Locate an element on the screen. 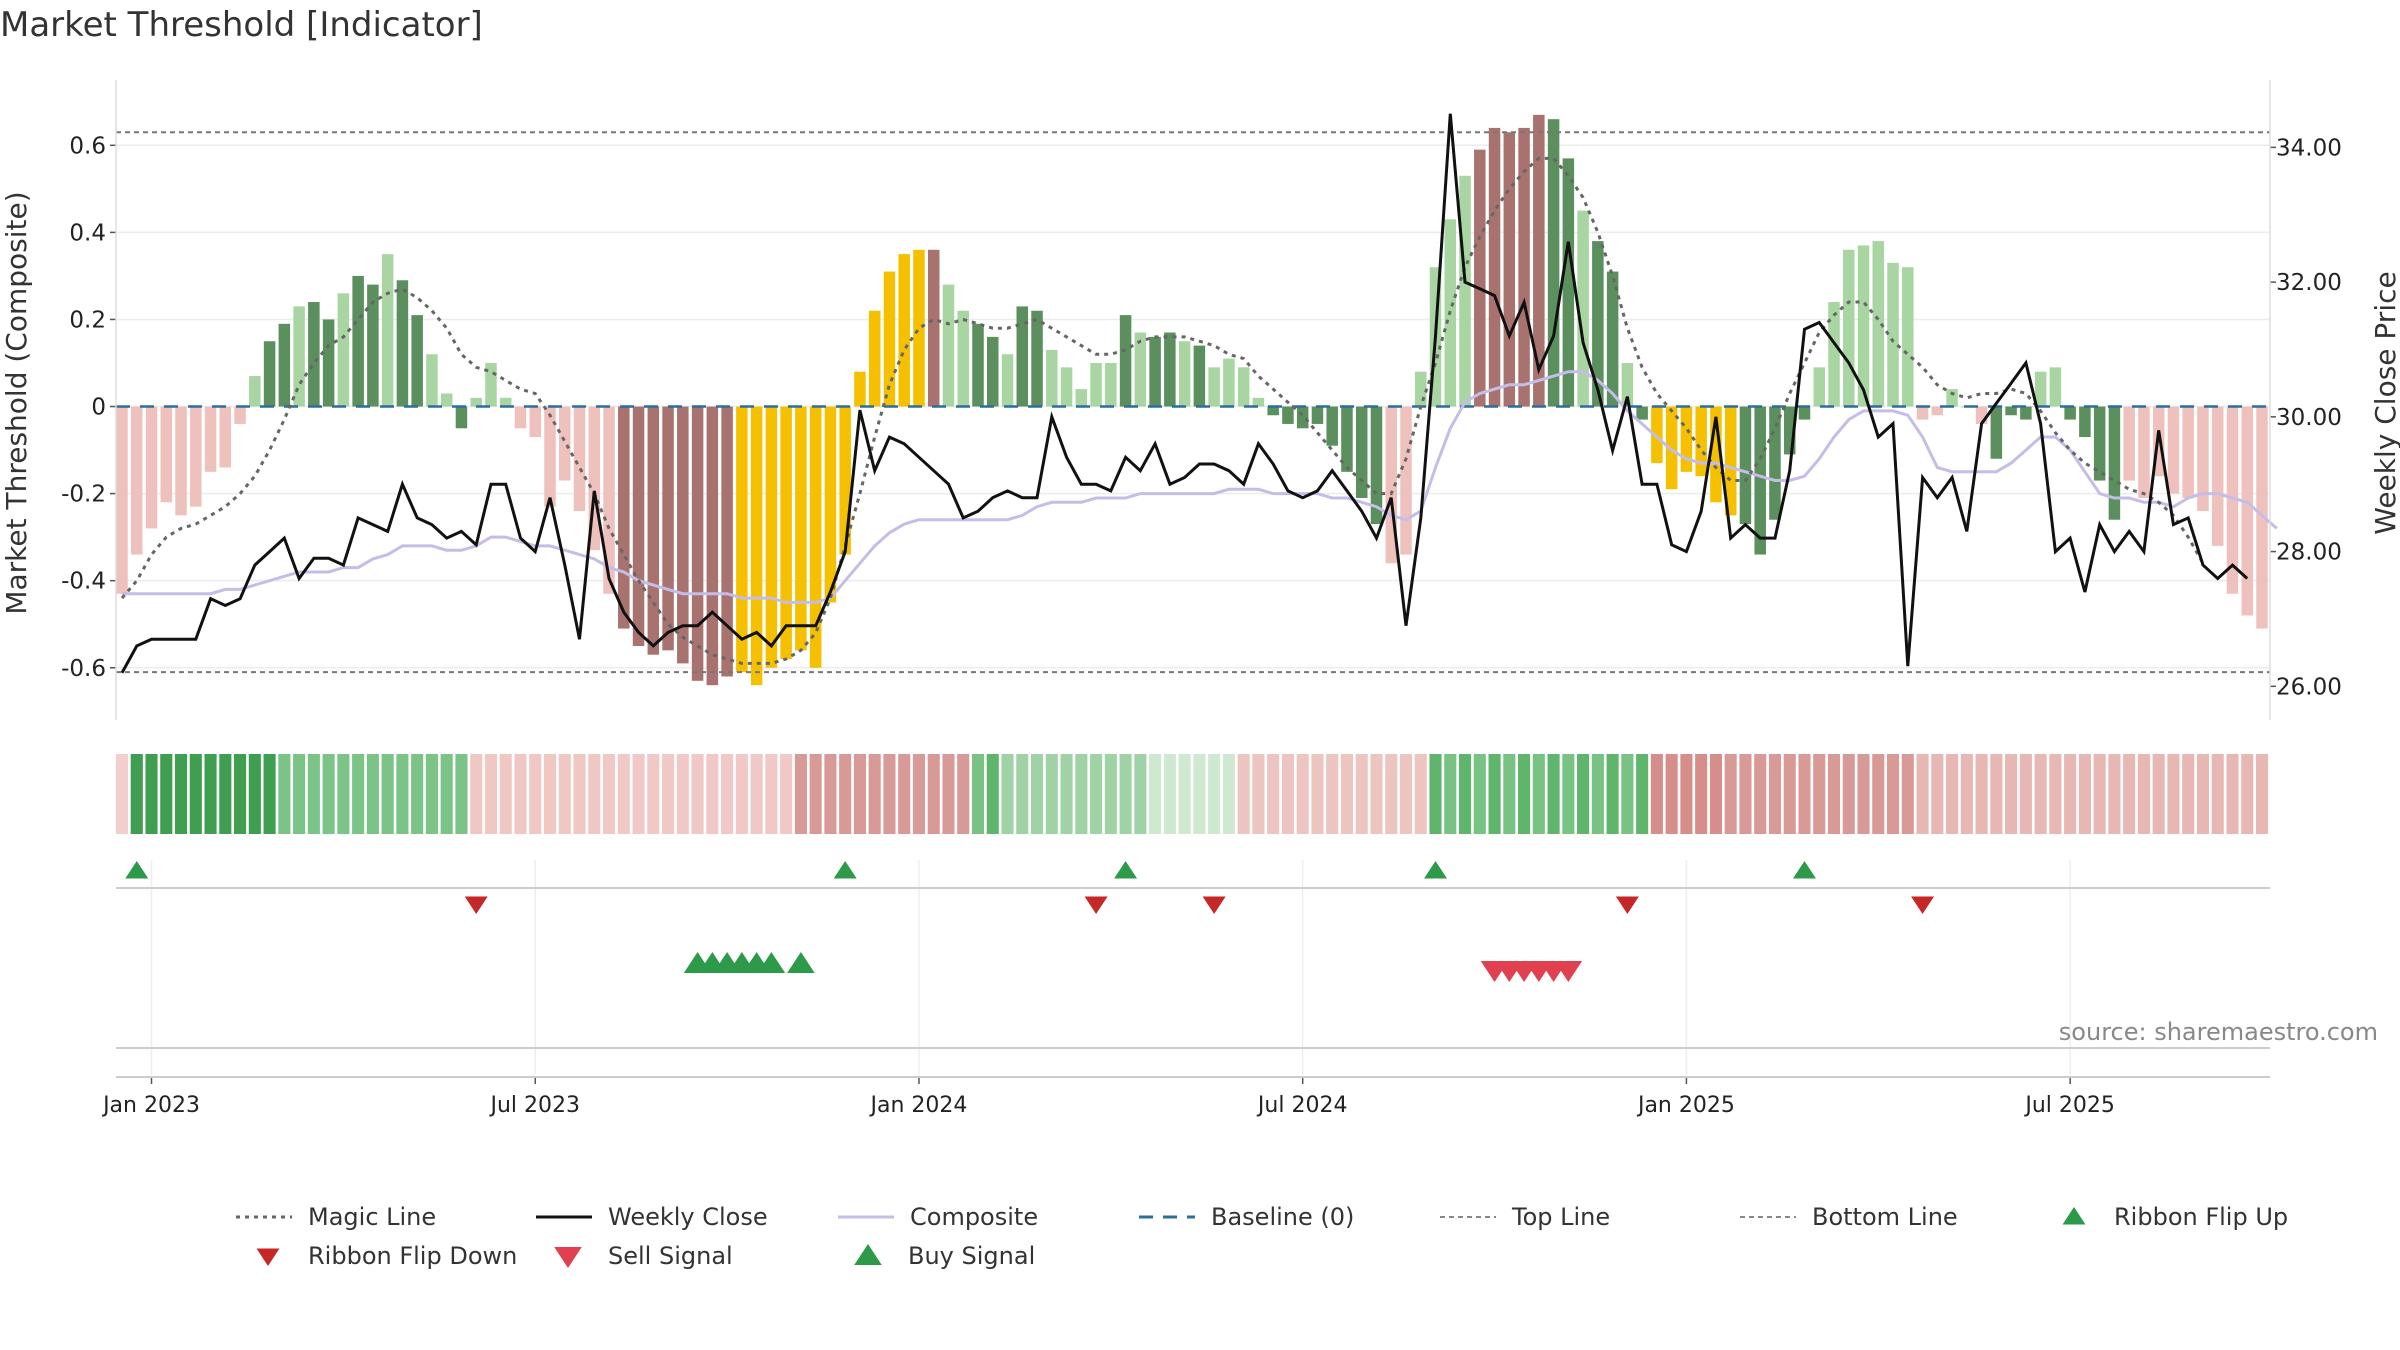 The width and height of the screenshot is (2400, 1350). legend-label: Top Line is located at coordinates (1560, 1217).